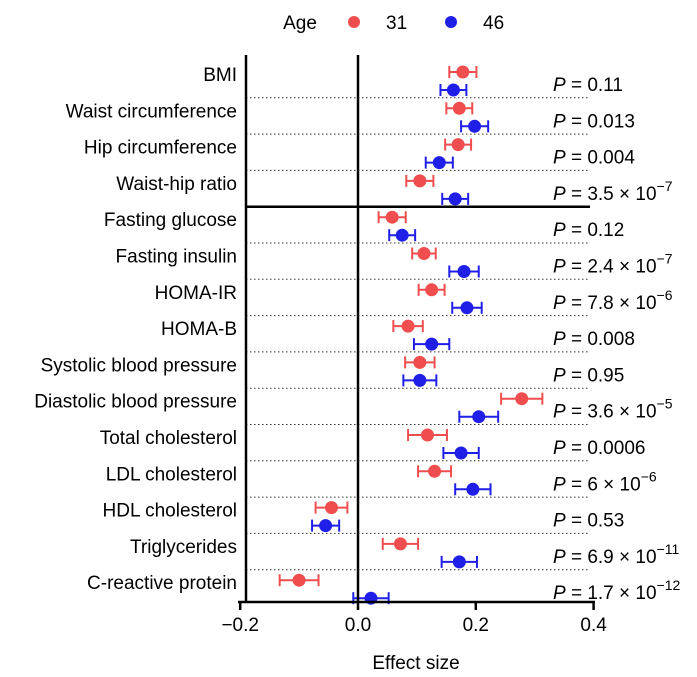 The image size is (697, 677). I want to click on legend: Age 31 46, so click(393, 23).